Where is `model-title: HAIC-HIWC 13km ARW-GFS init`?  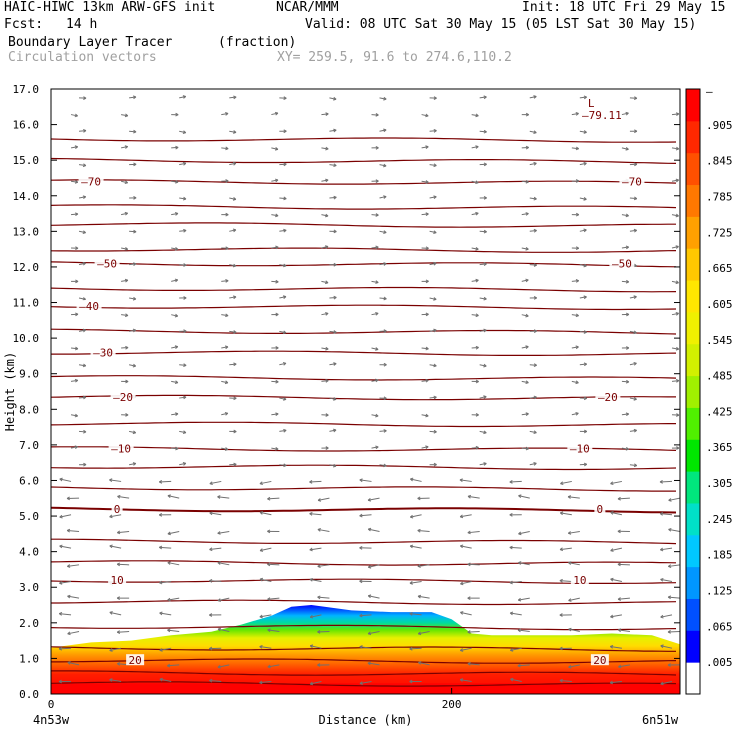 model-title: HAIC-HIWC 13km ARW-GFS init is located at coordinates (110, 7).